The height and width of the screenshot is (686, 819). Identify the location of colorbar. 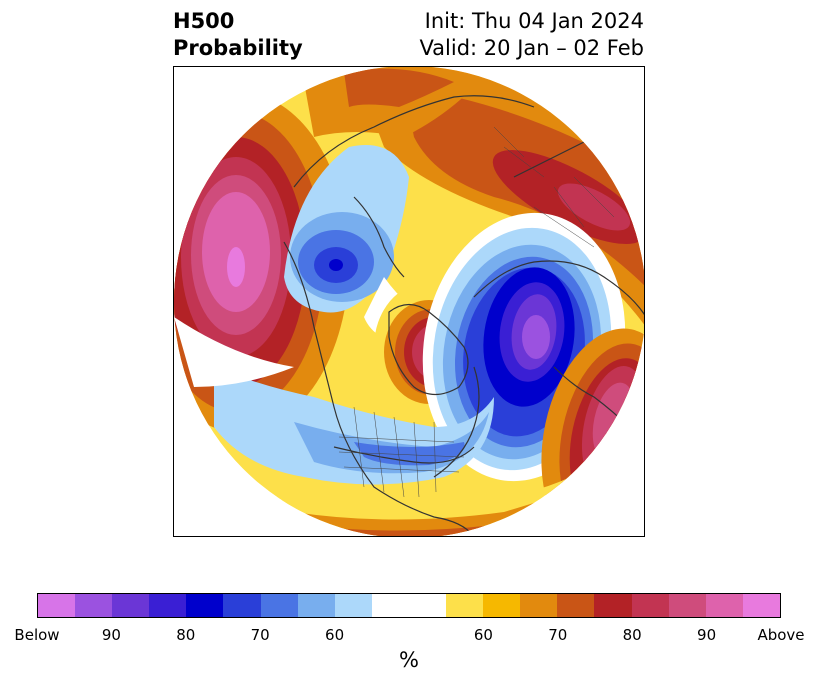
(409, 605).